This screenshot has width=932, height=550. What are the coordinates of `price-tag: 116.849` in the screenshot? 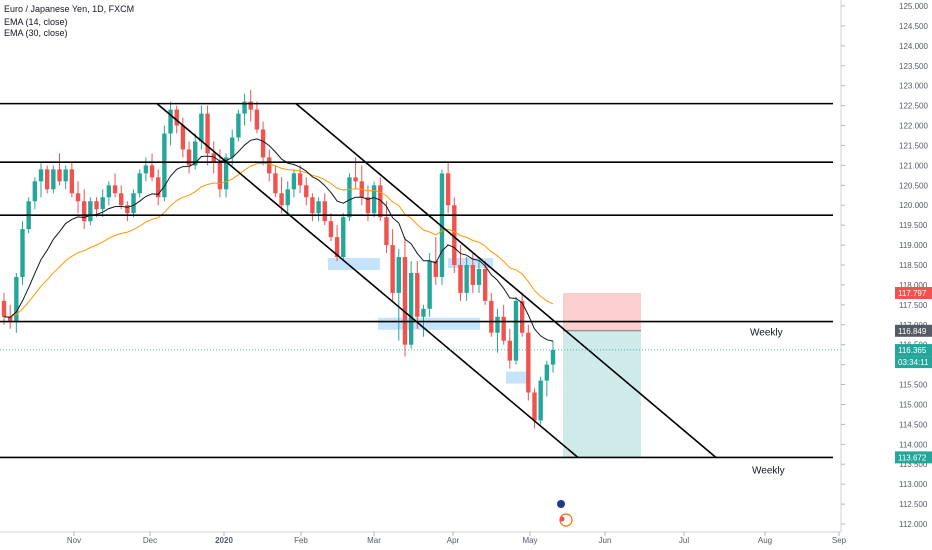 It's located at (913, 330).